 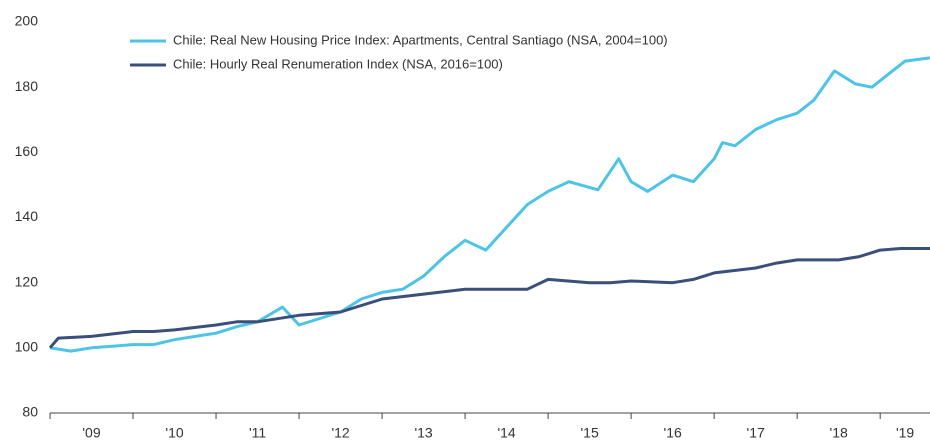 I want to click on x-tick-label: '17, so click(x=756, y=433).